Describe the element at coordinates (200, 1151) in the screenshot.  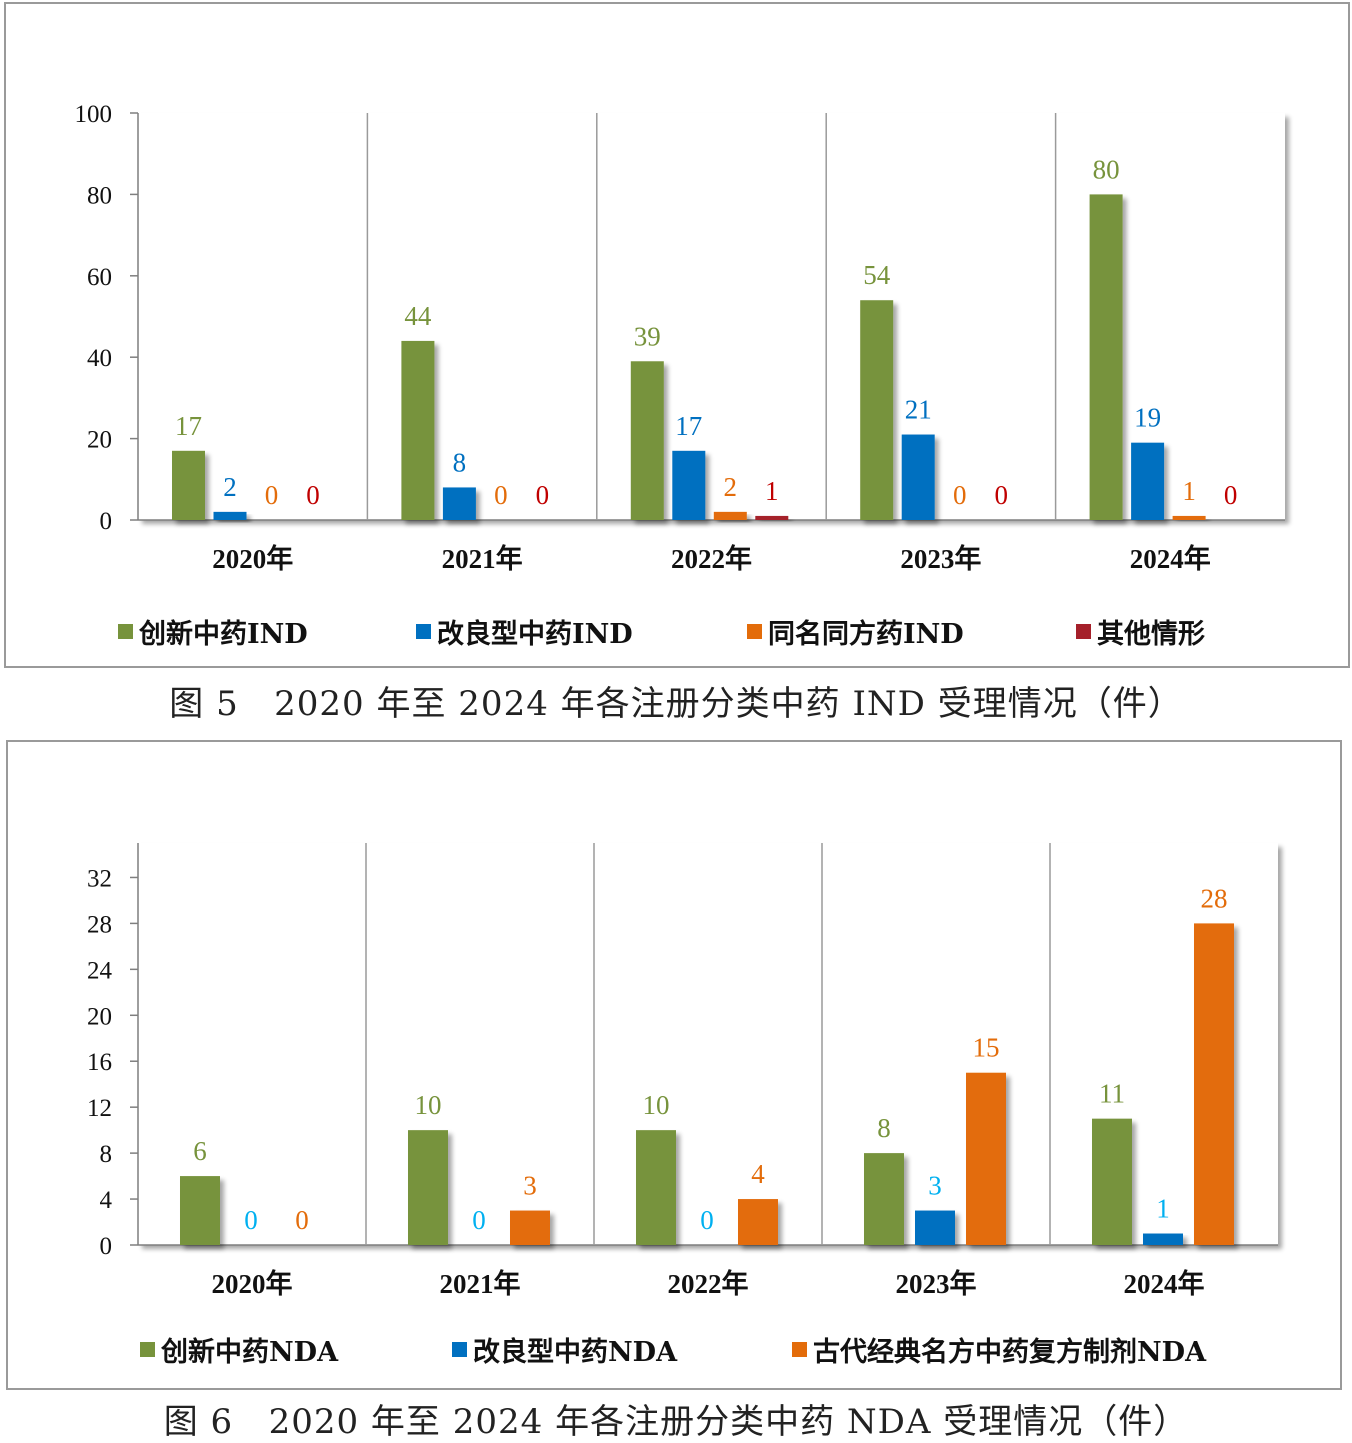
I see `data-label: 6` at that location.